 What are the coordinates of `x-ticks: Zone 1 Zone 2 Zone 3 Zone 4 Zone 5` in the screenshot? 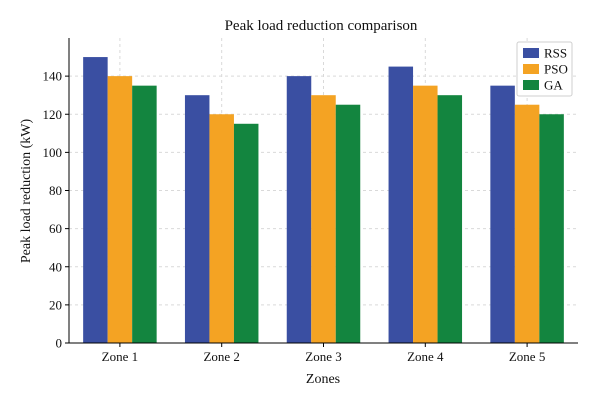 It's located at (323, 353).